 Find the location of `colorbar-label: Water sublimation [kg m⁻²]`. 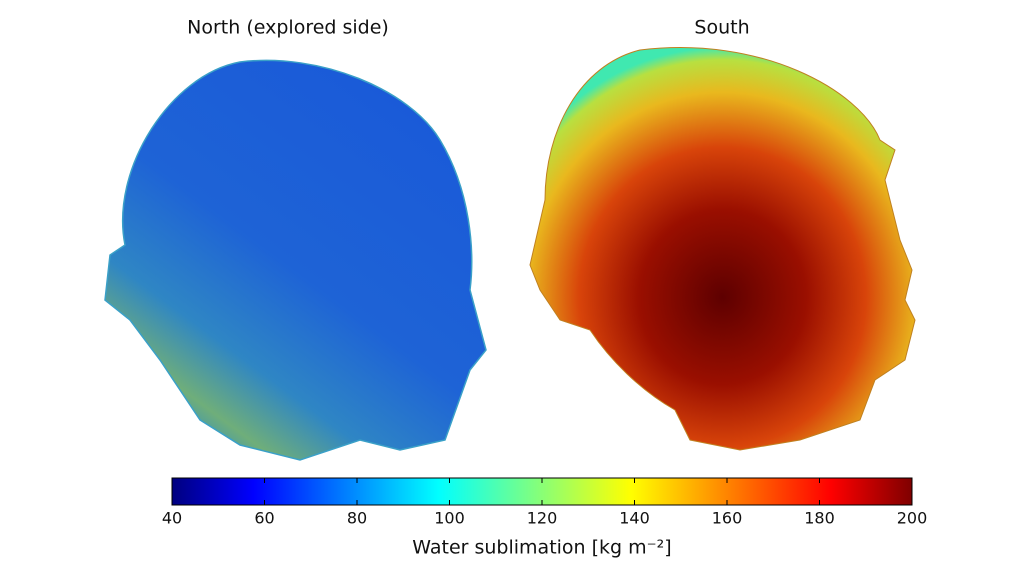

colorbar-label: Water sublimation [kg m⁻²] is located at coordinates (541, 548).